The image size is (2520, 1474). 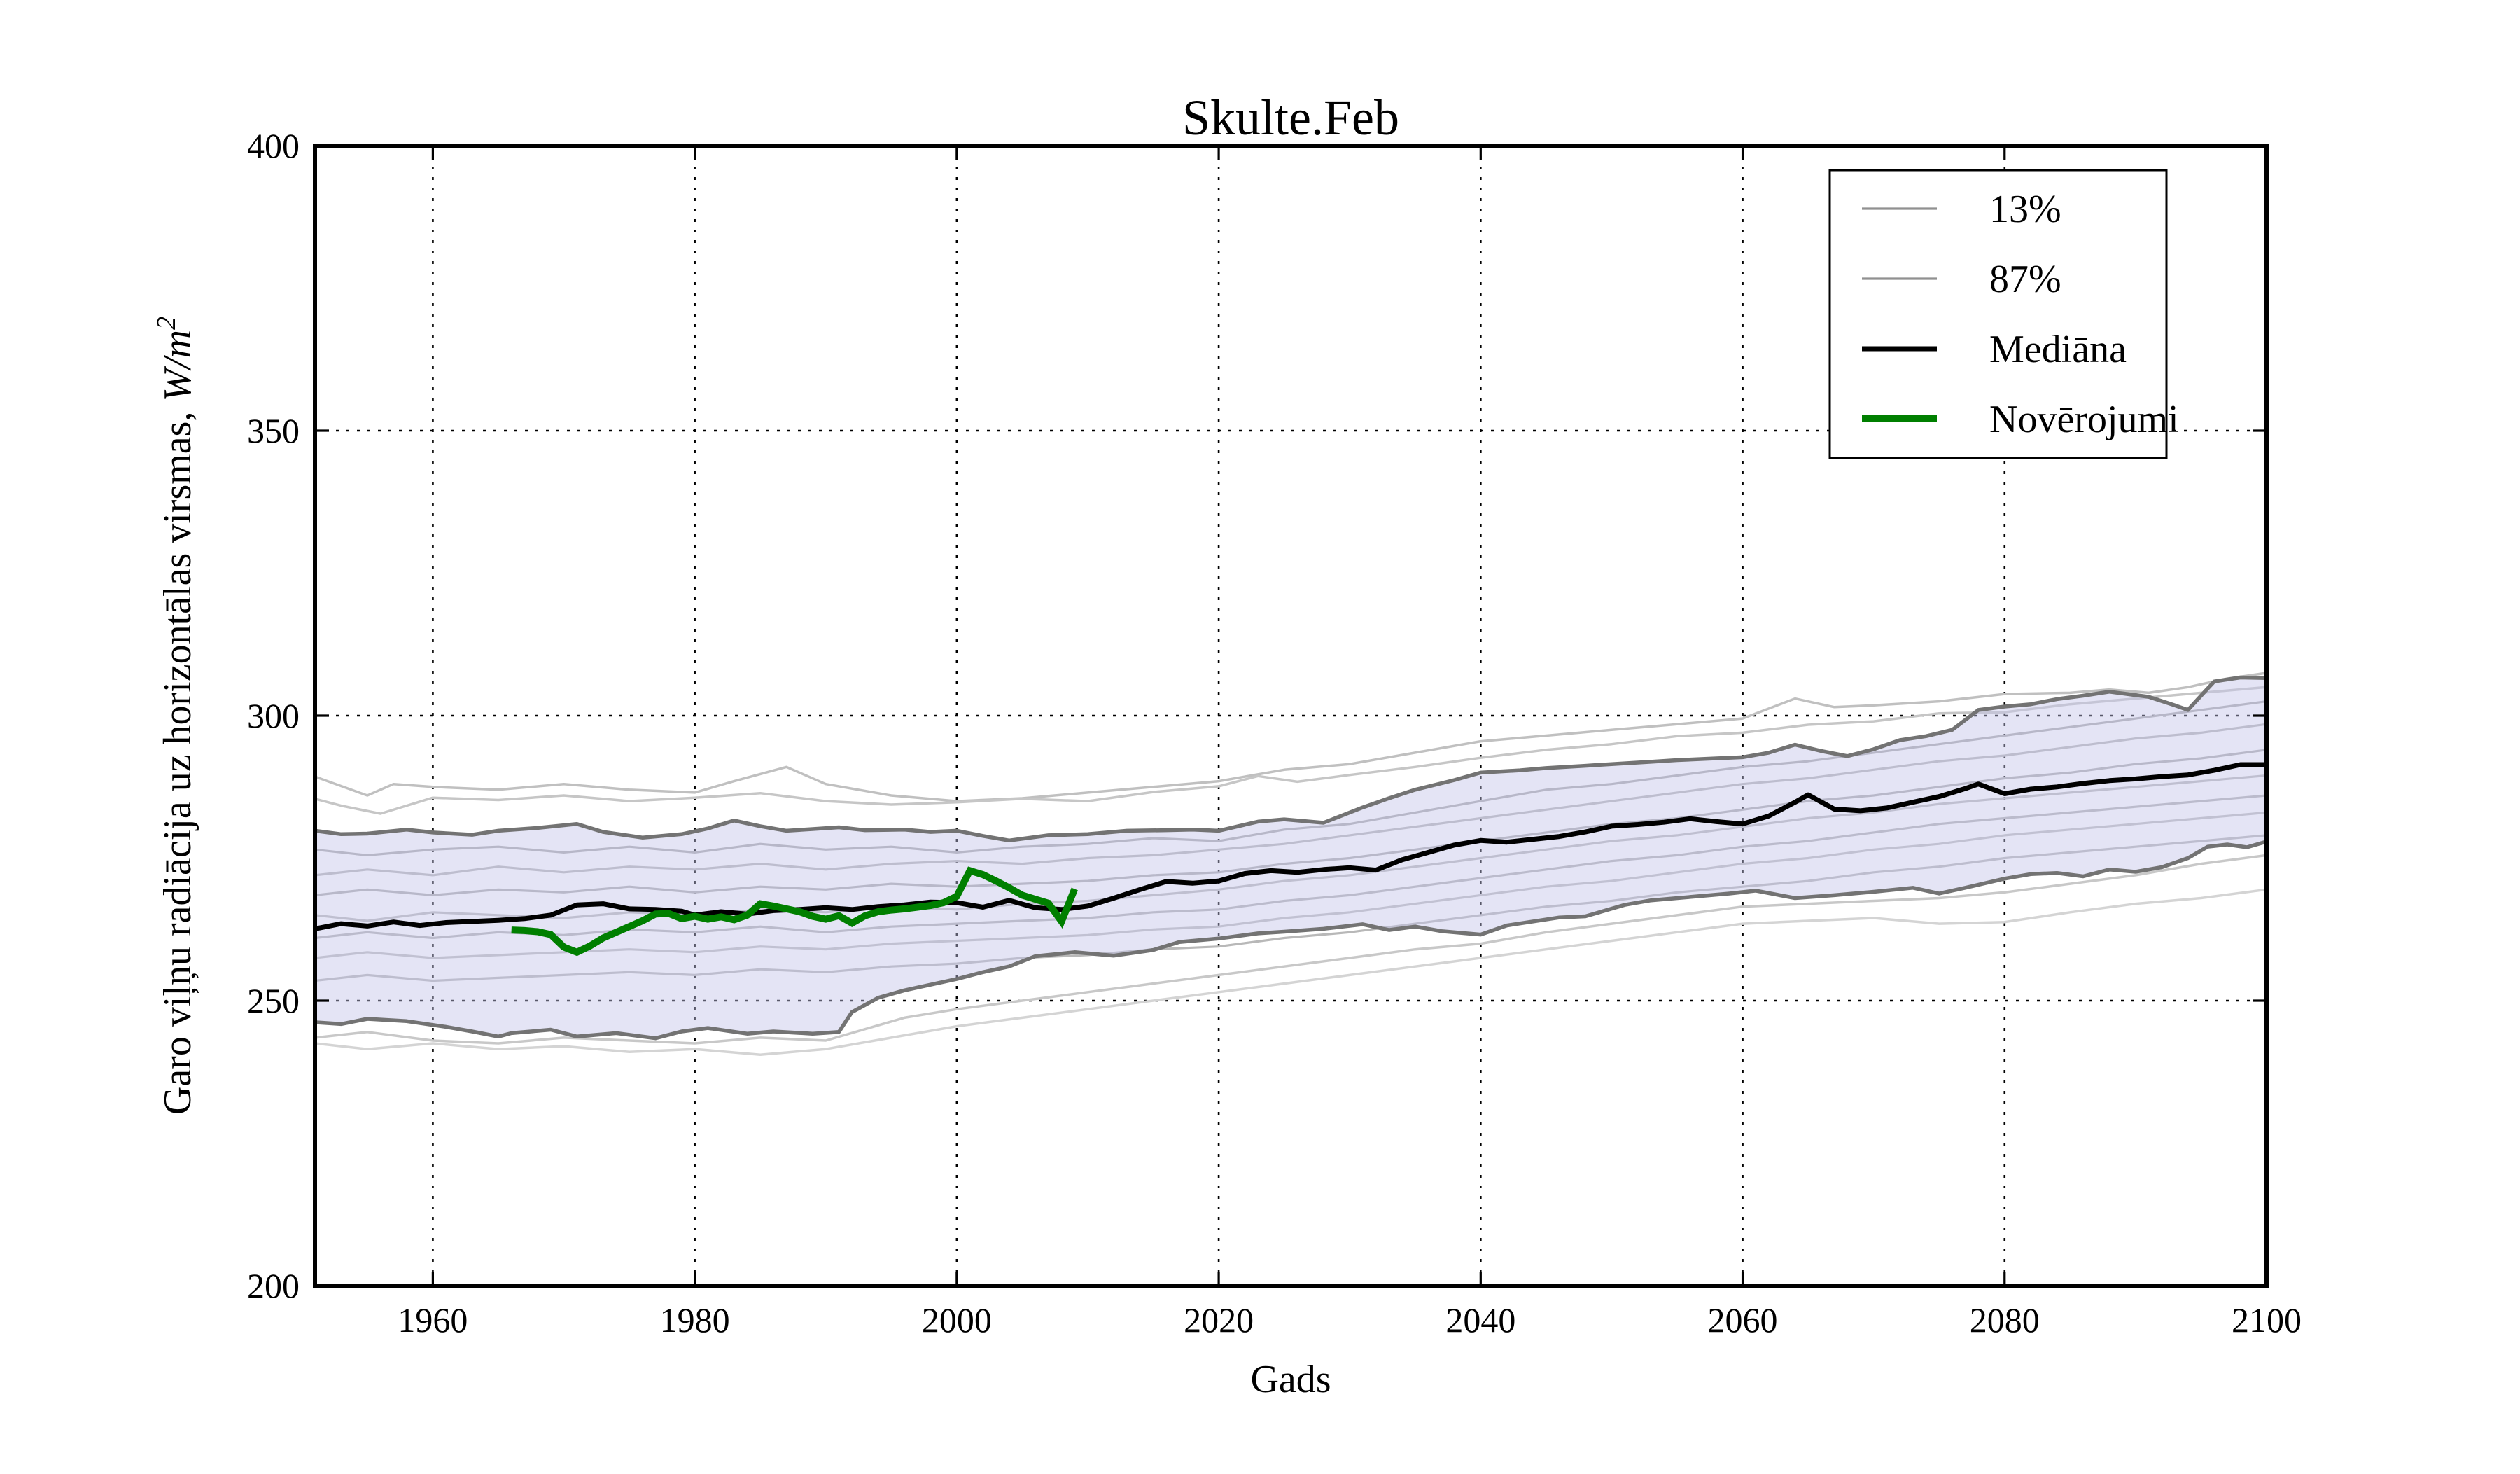 What do you see at coordinates (1962, 279) in the screenshot?
I see `legend-item-87-: 87%` at bounding box center [1962, 279].